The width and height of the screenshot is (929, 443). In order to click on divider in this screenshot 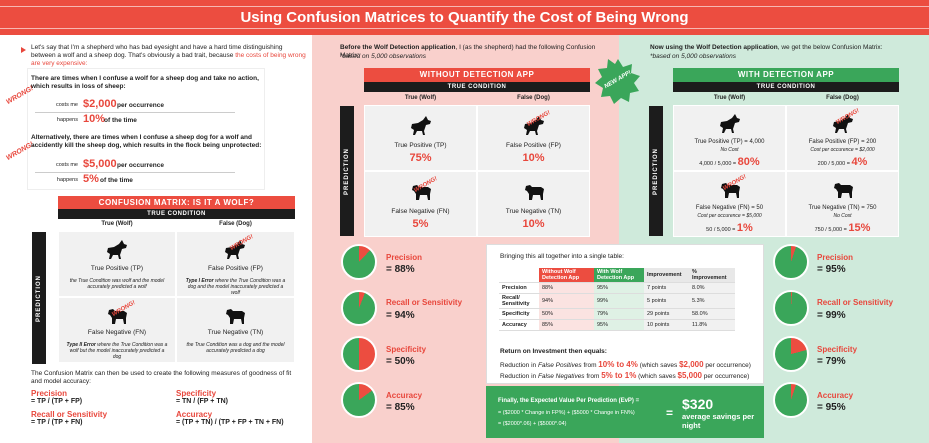, I will do `click(135, 112)`.